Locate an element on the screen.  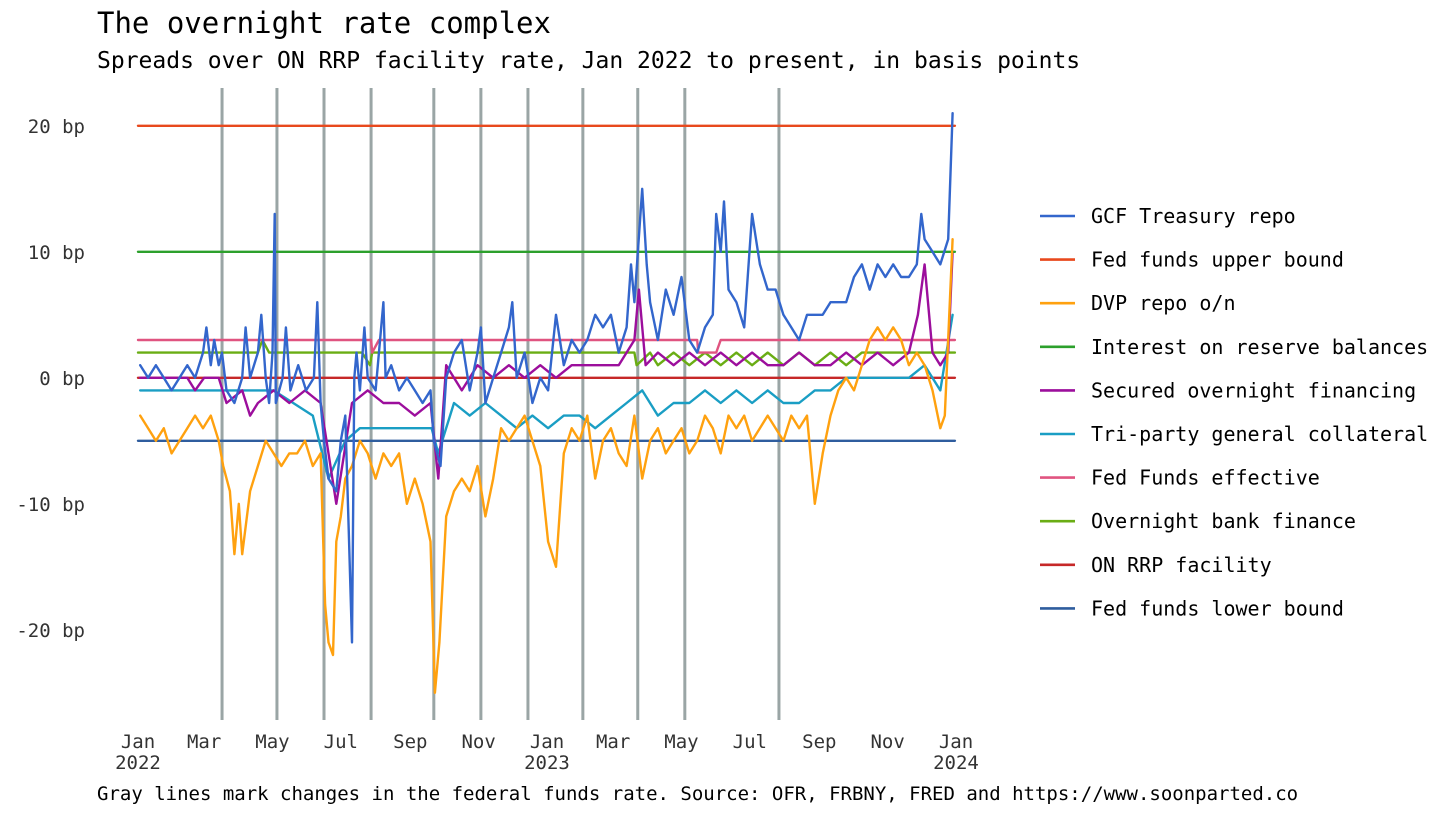
legend-item: GCF Treasury repo is located at coordinates (1168, 216).